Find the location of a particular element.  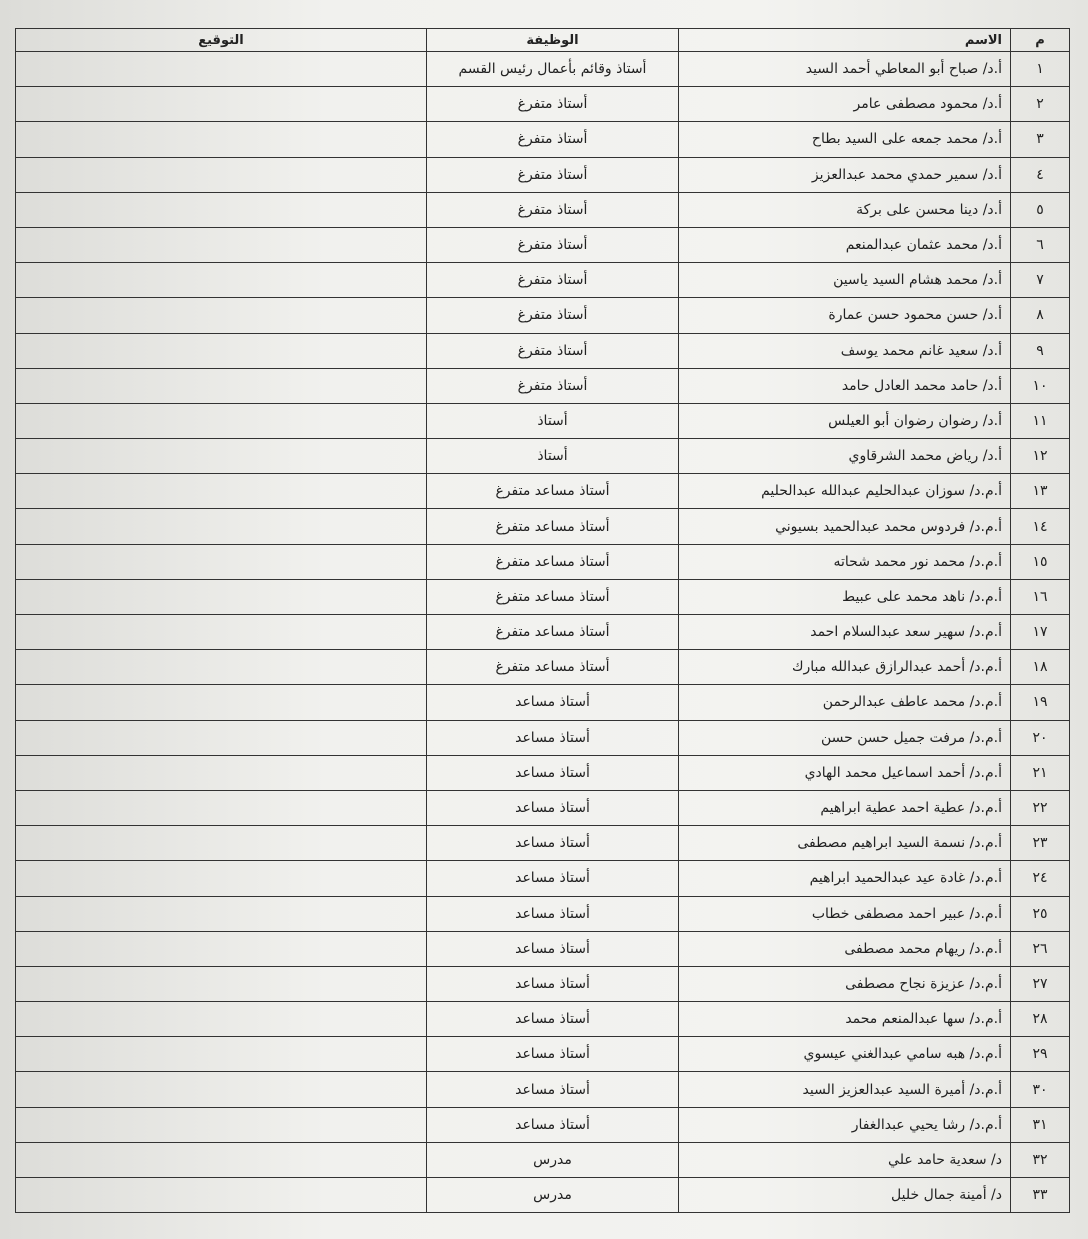

row-number: ٢٨ is located at coordinates (1040, 1019).